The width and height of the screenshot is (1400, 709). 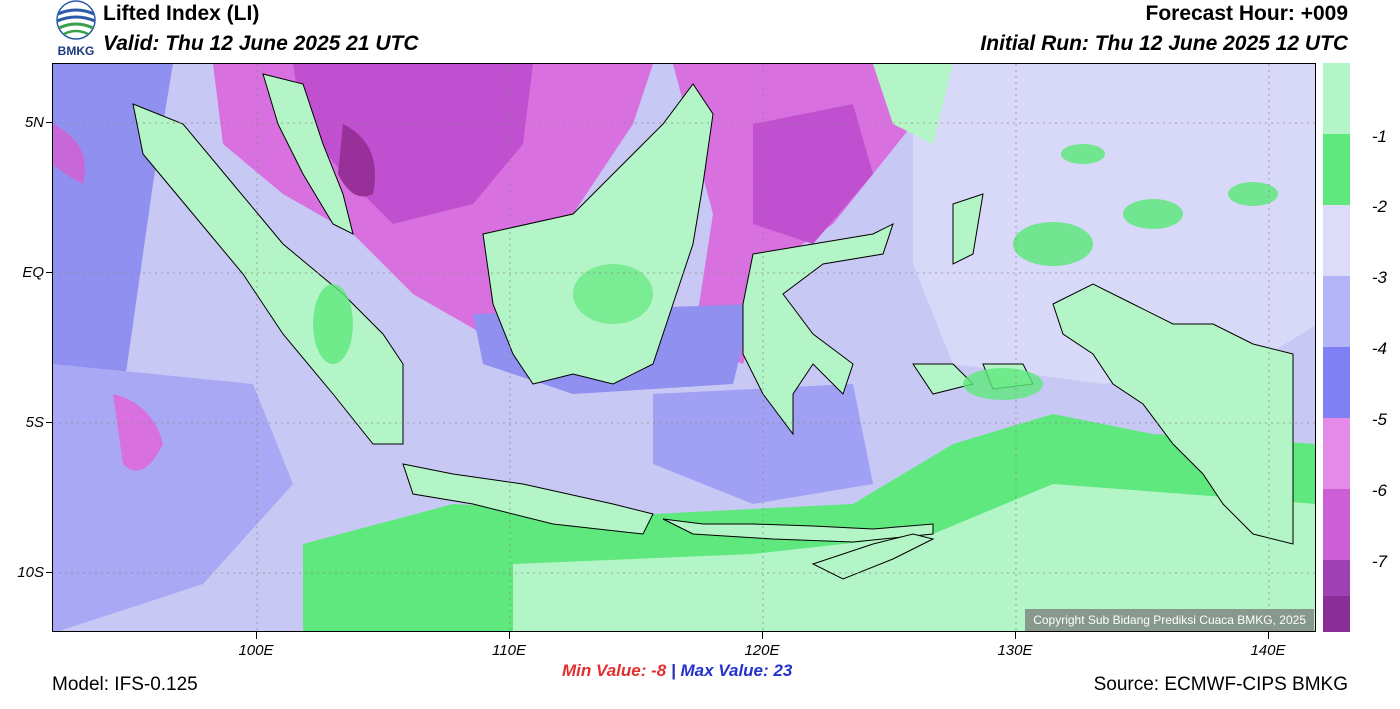 I want to click on logo-text: BMKG, so click(x=76, y=51).